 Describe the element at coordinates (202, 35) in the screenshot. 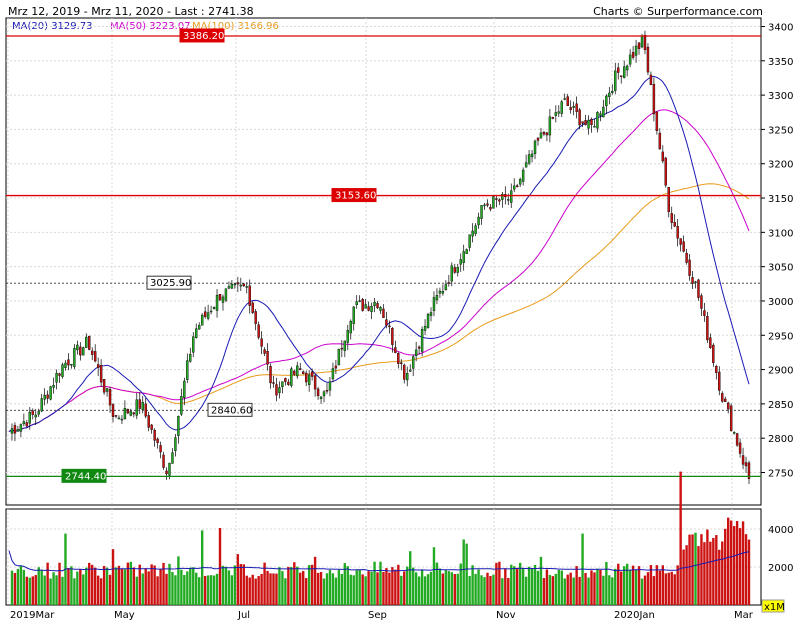

I see `level-label-box` at that location.